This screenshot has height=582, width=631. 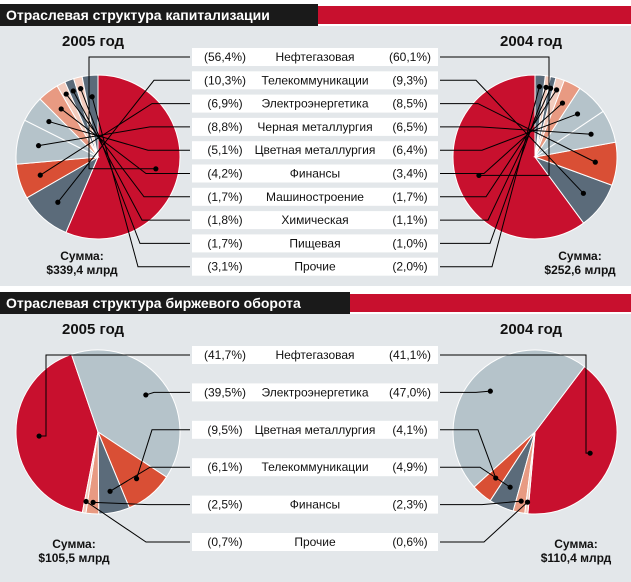 What do you see at coordinates (409, 127) in the screenshot?
I see `right-percent-label: (6,5%)` at bounding box center [409, 127].